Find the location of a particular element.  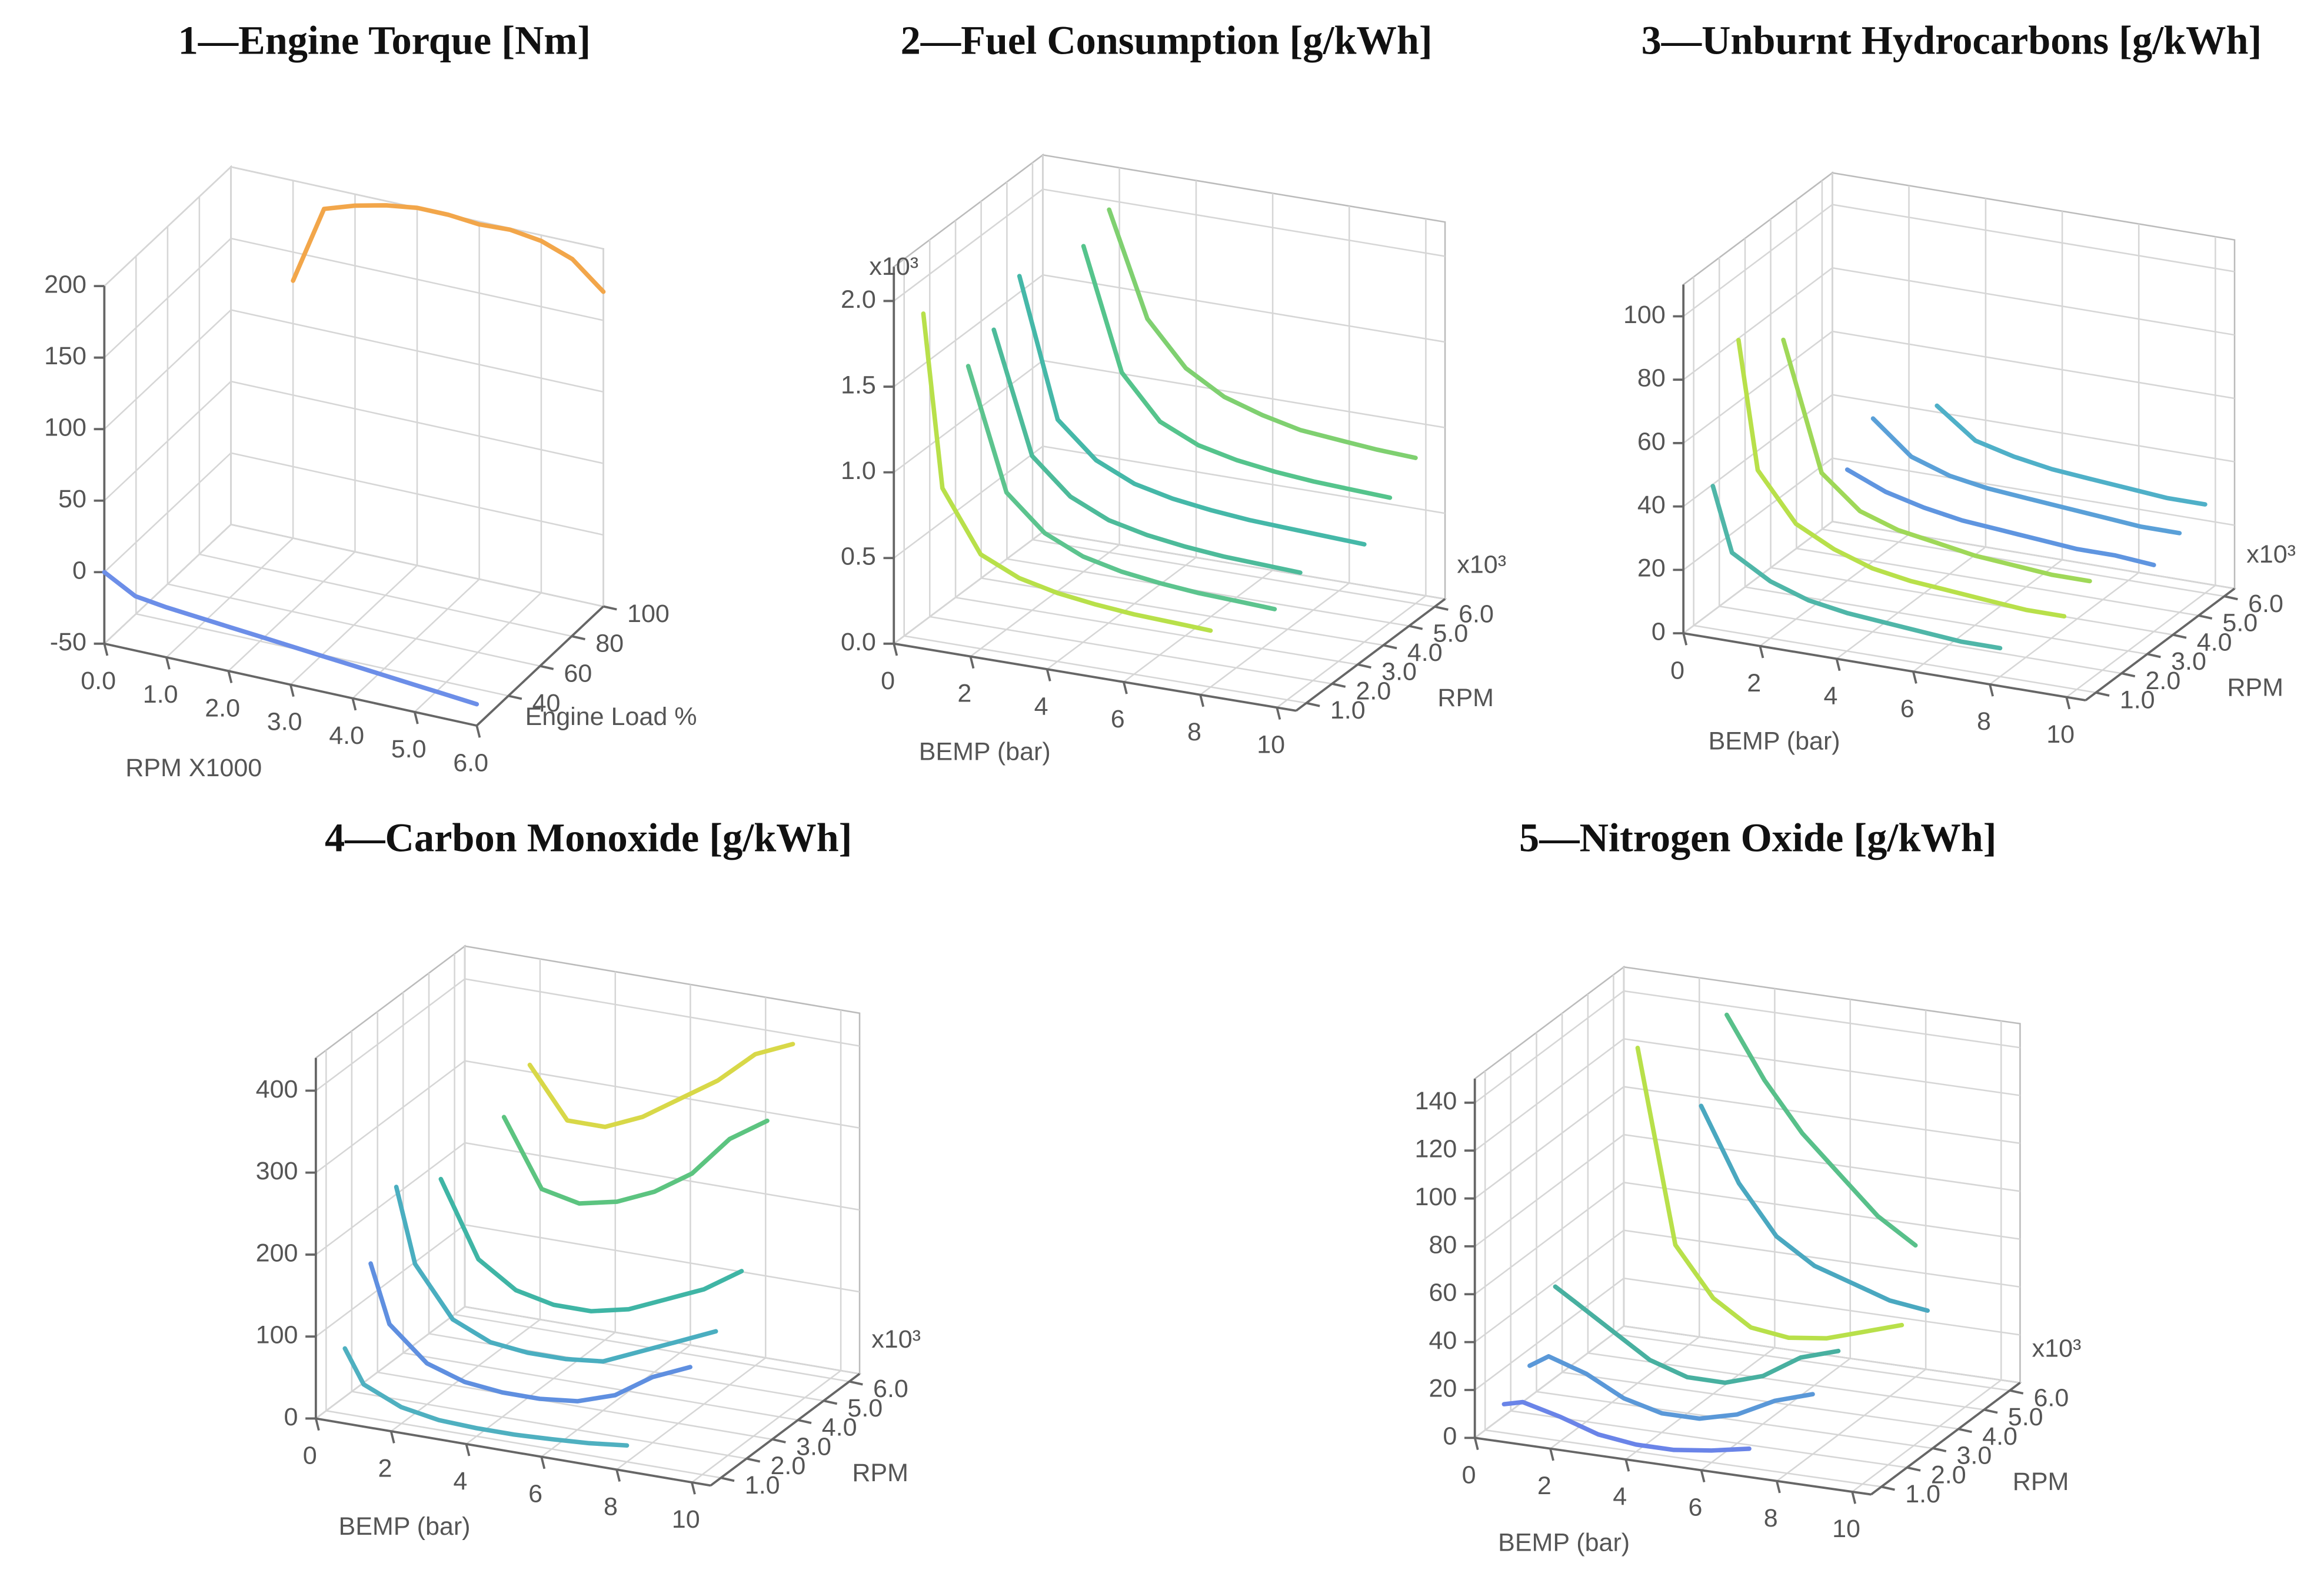

z-tick-label: 120 is located at coordinates (1436, 1149).